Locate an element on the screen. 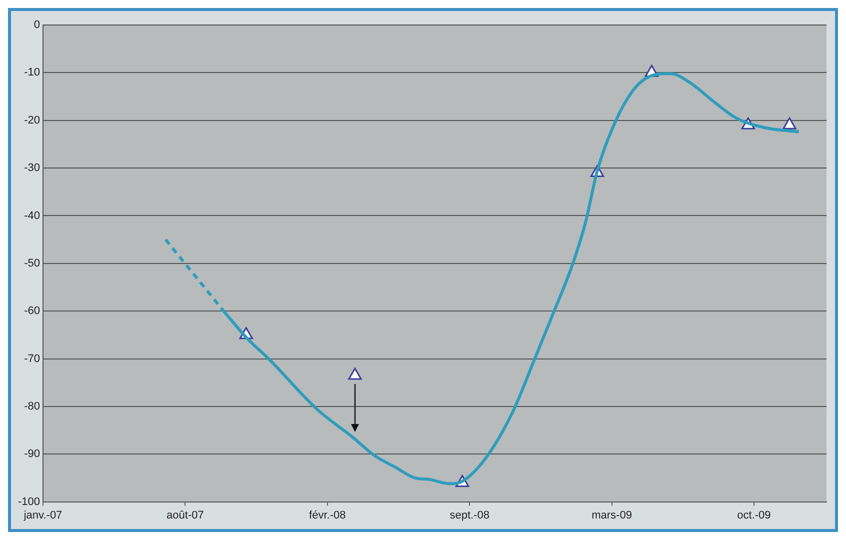 This screenshot has height=540, width=846. y-tick-label: -20 is located at coordinates (32, 120).